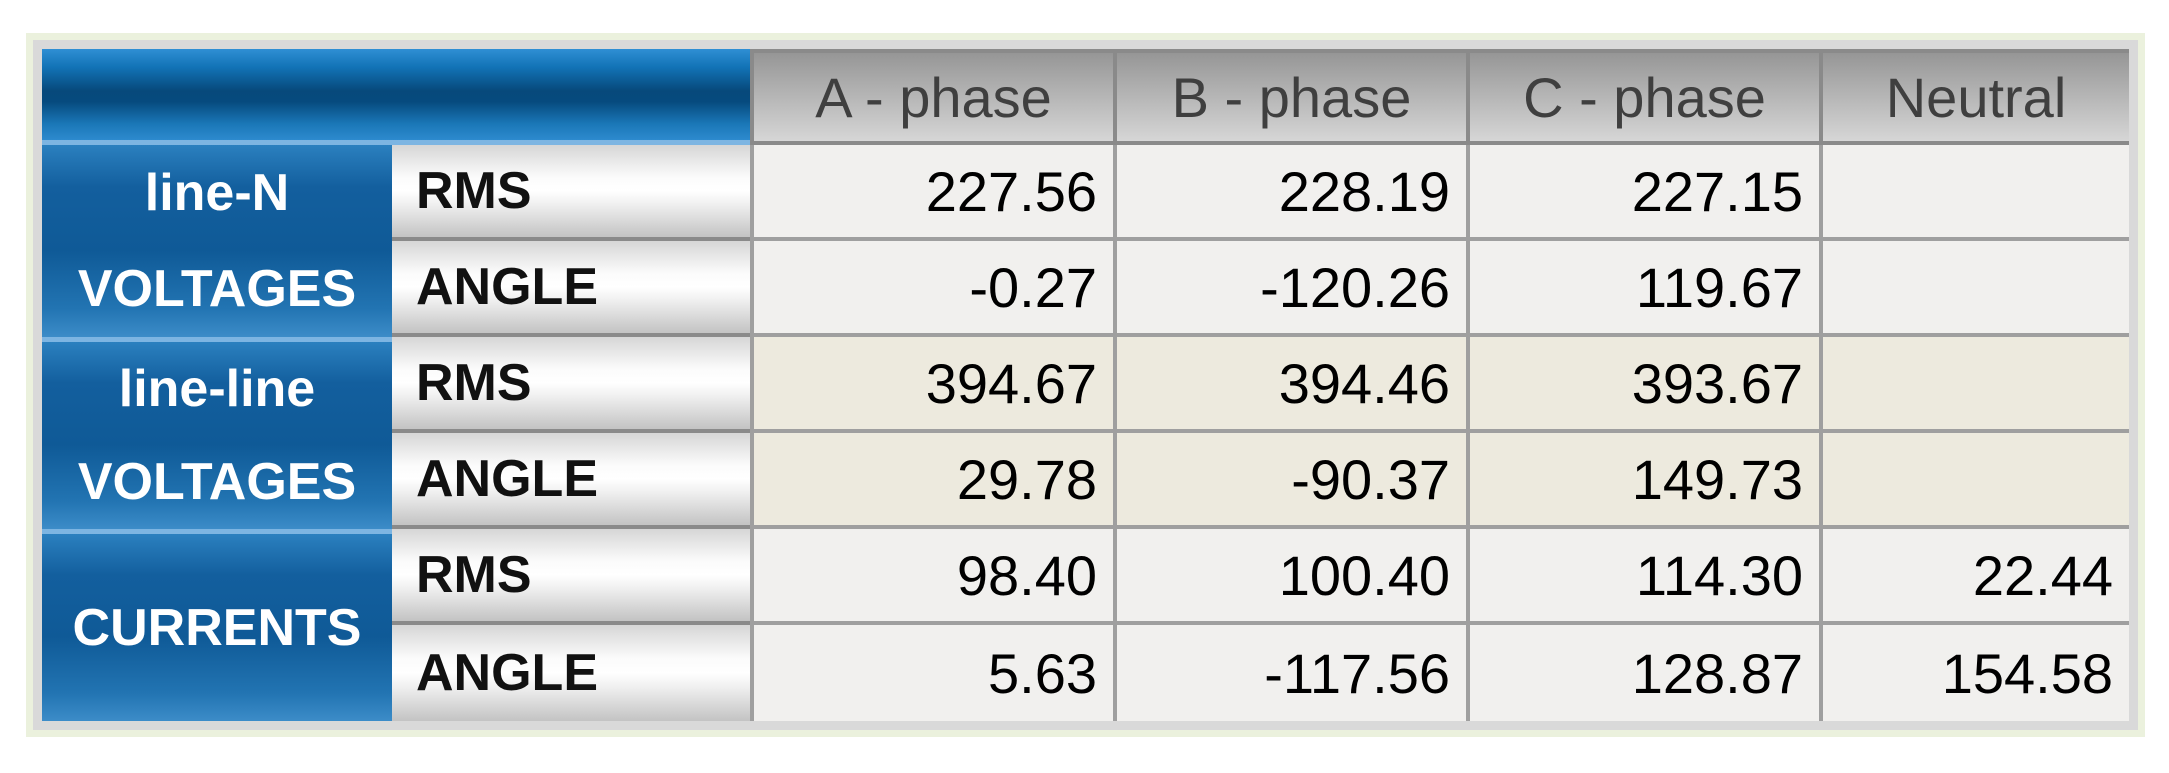  I want to click on value-cell: 228.19, so click(1289, 193).